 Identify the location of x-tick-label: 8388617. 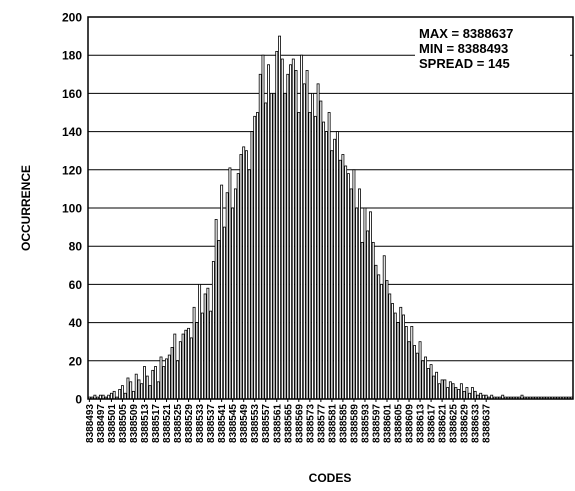
(432, 423).